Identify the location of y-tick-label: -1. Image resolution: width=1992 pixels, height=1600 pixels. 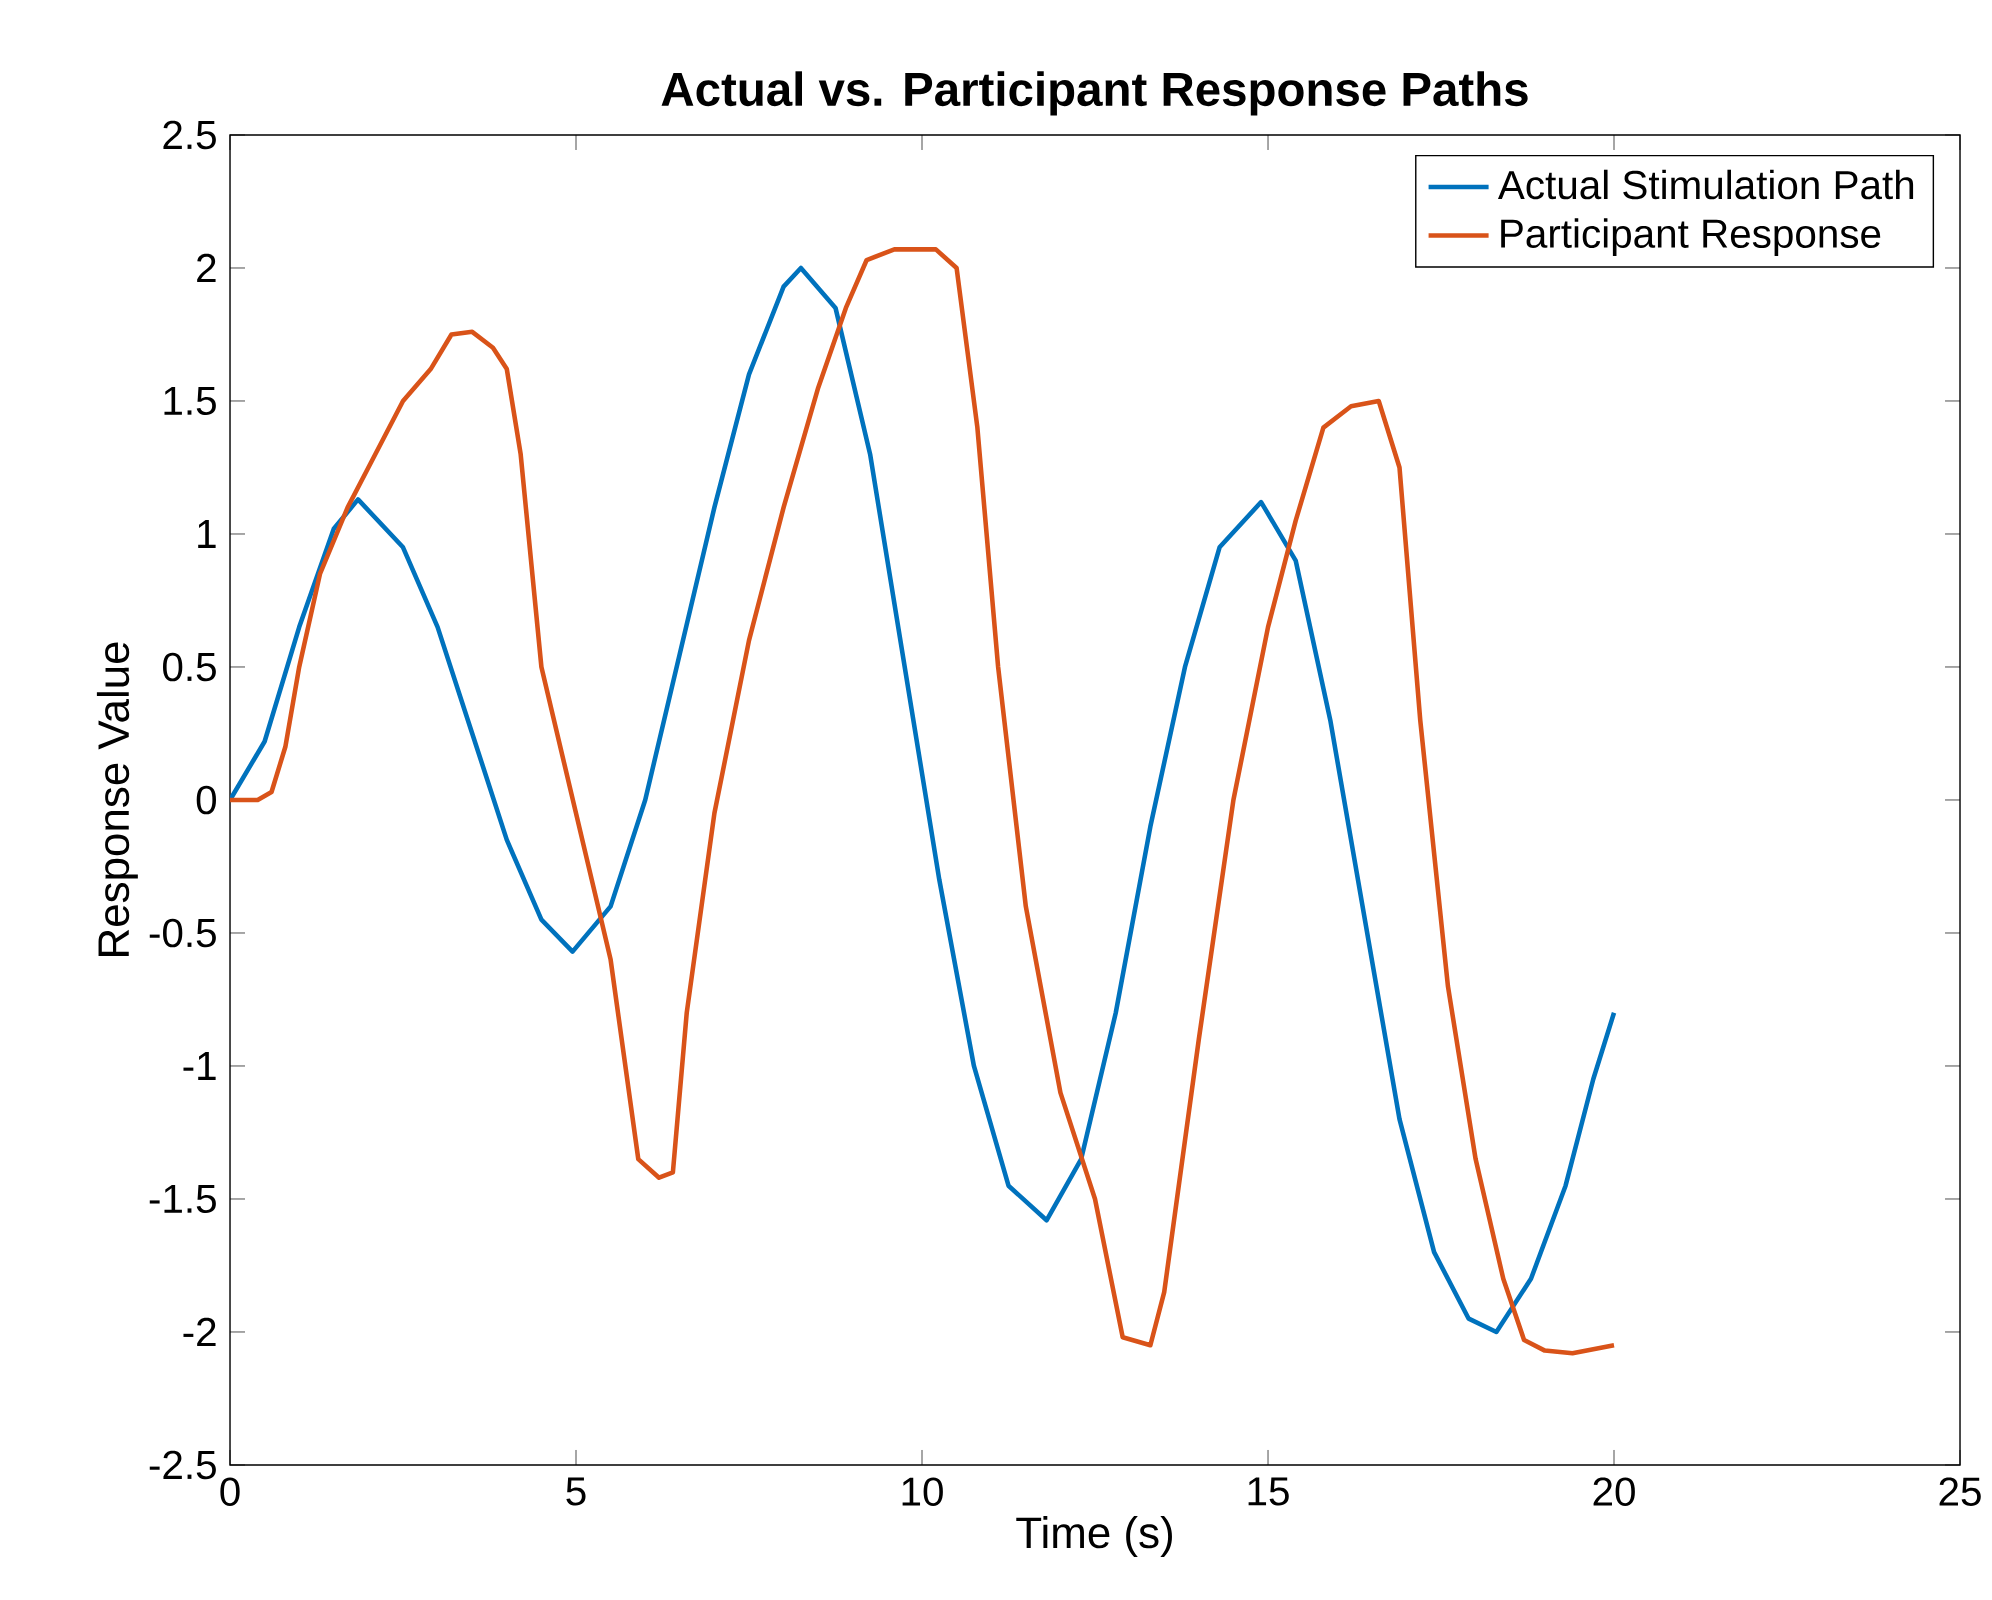
(199, 1066).